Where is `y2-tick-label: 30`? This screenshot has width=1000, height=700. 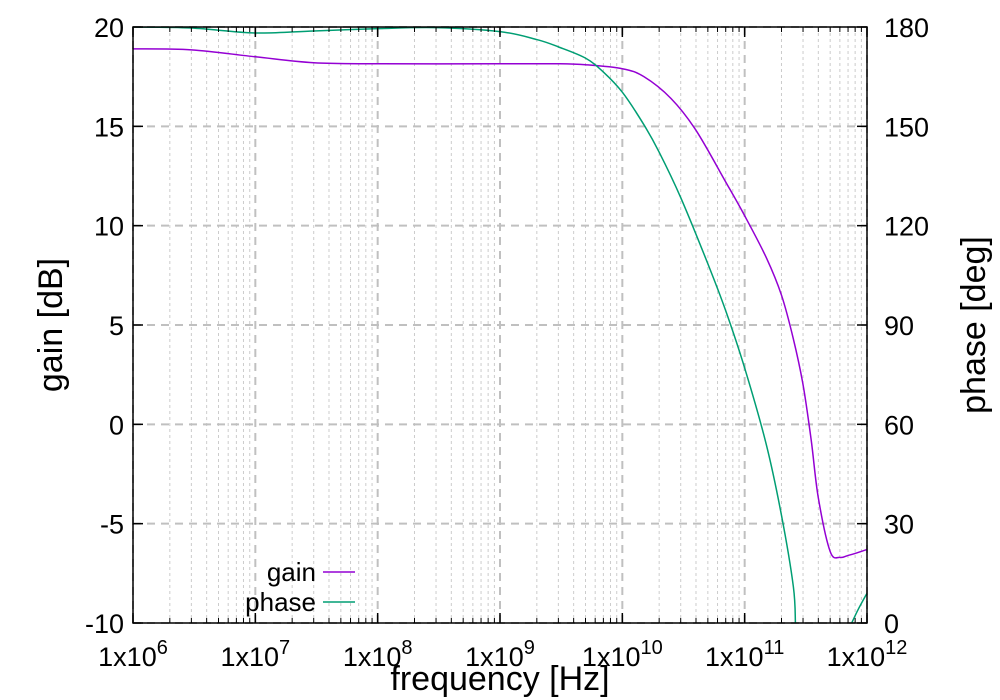 y2-tick-label: 30 is located at coordinates (899, 525).